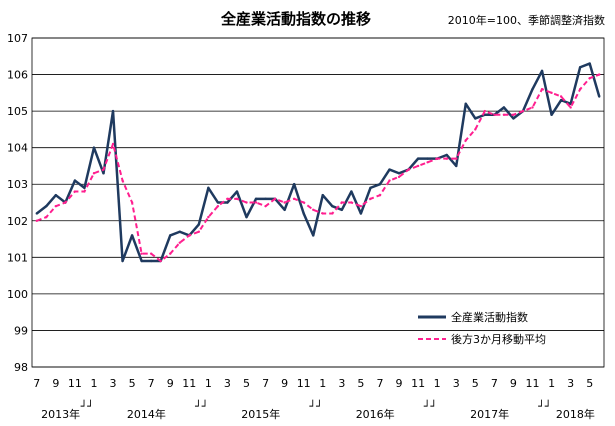  Describe the element at coordinates (17, 221) in the screenshot. I see `y-tick-label: 102` at that location.